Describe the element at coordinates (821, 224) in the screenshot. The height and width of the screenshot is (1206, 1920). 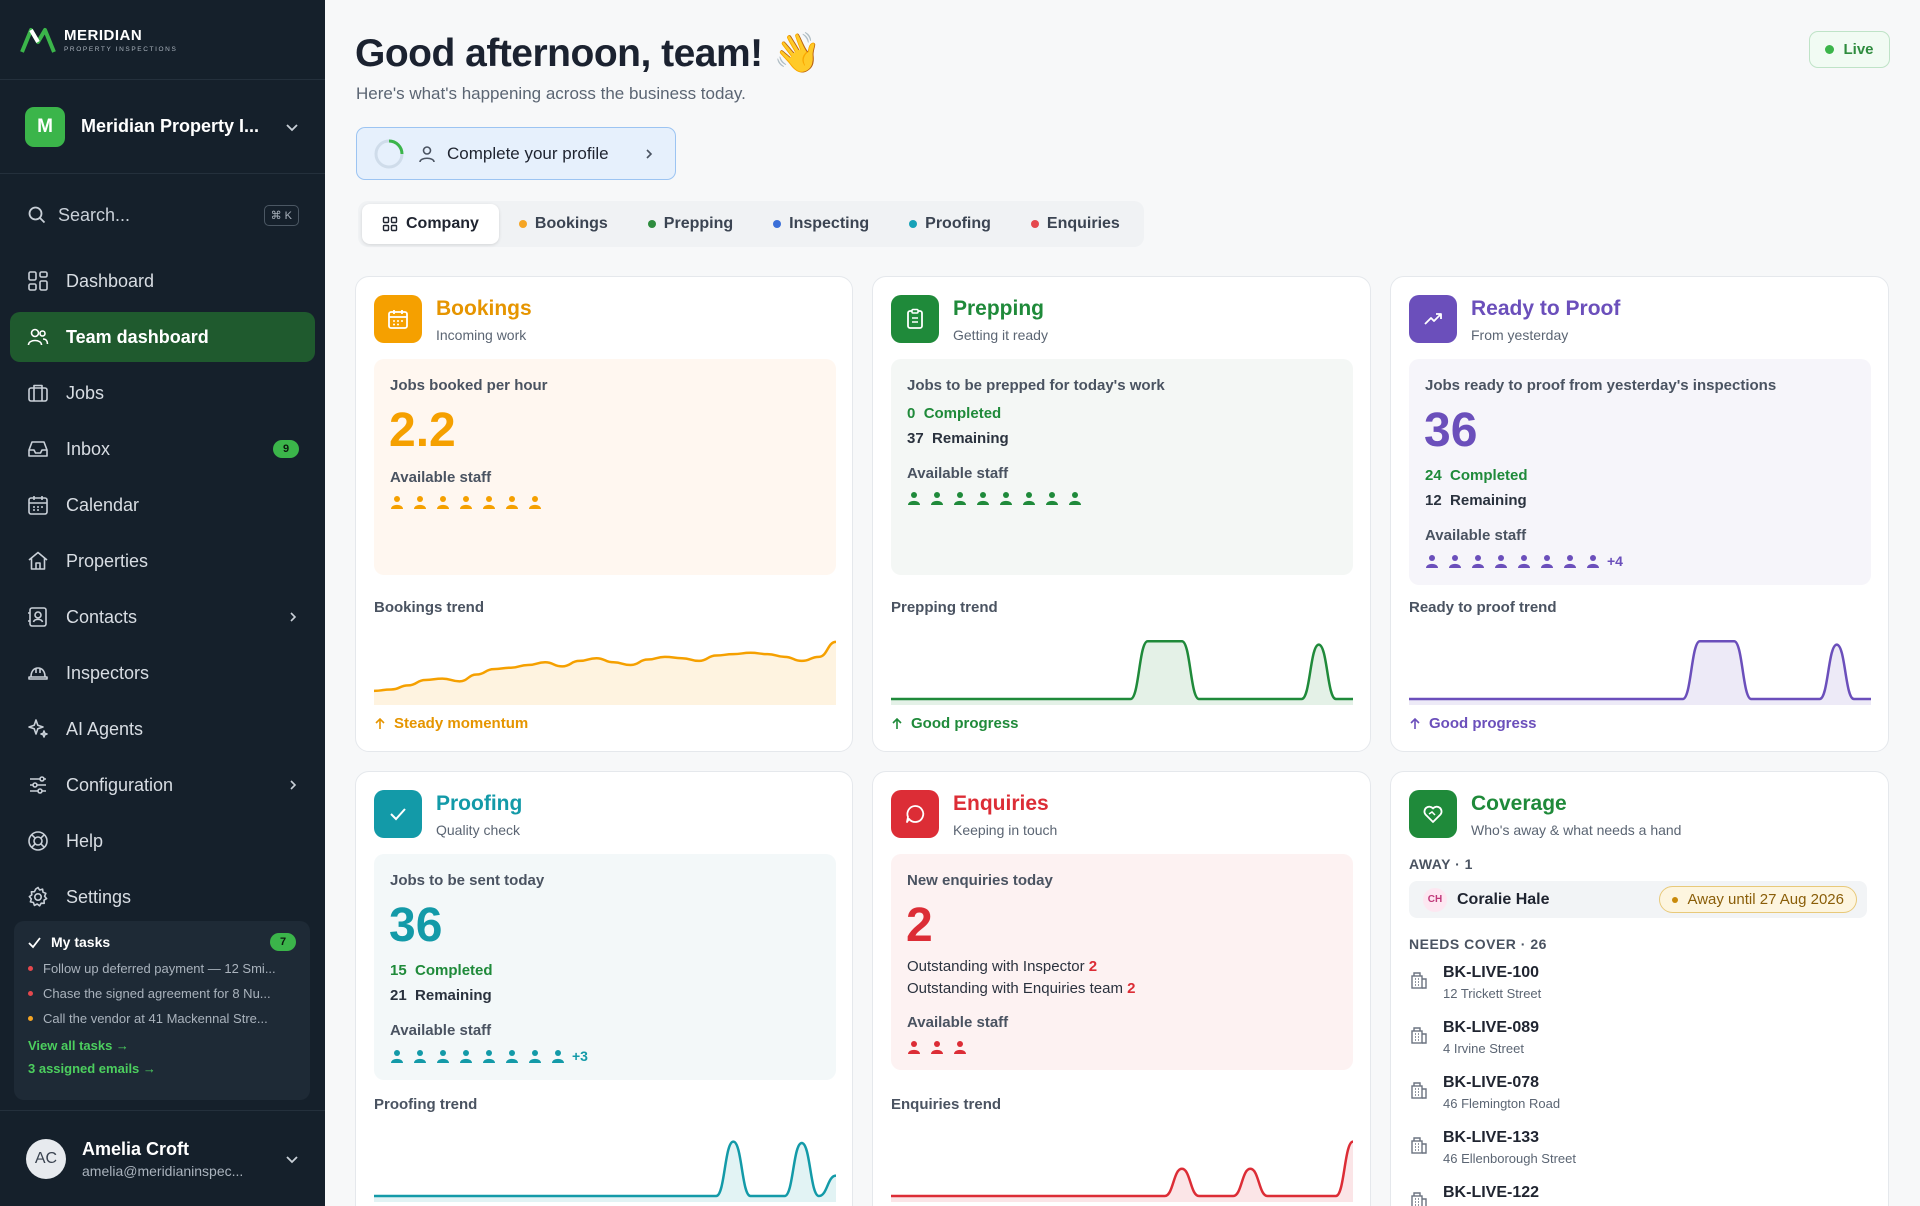
I see `tab-inspecting: Inspecting` at that location.